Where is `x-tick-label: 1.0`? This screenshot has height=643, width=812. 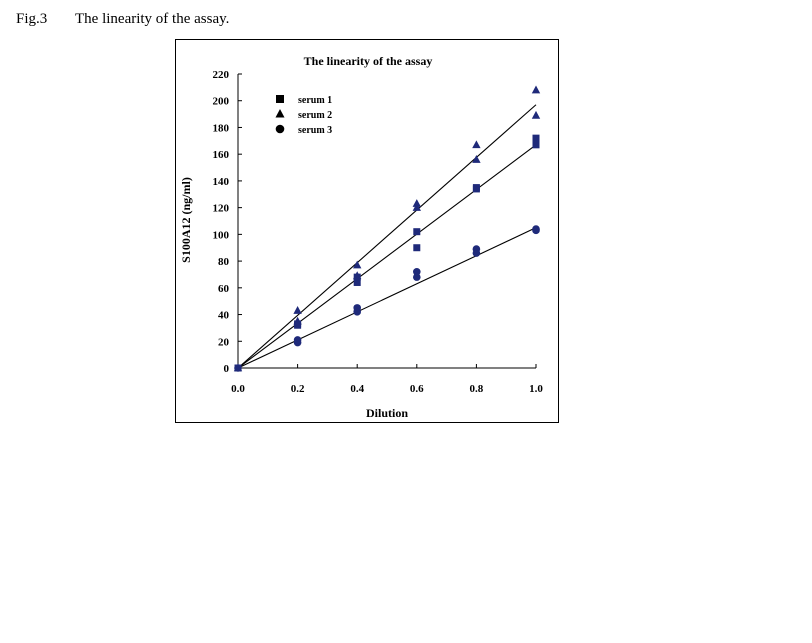
x-tick-label: 1.0 is located at coordinates (536, 389).